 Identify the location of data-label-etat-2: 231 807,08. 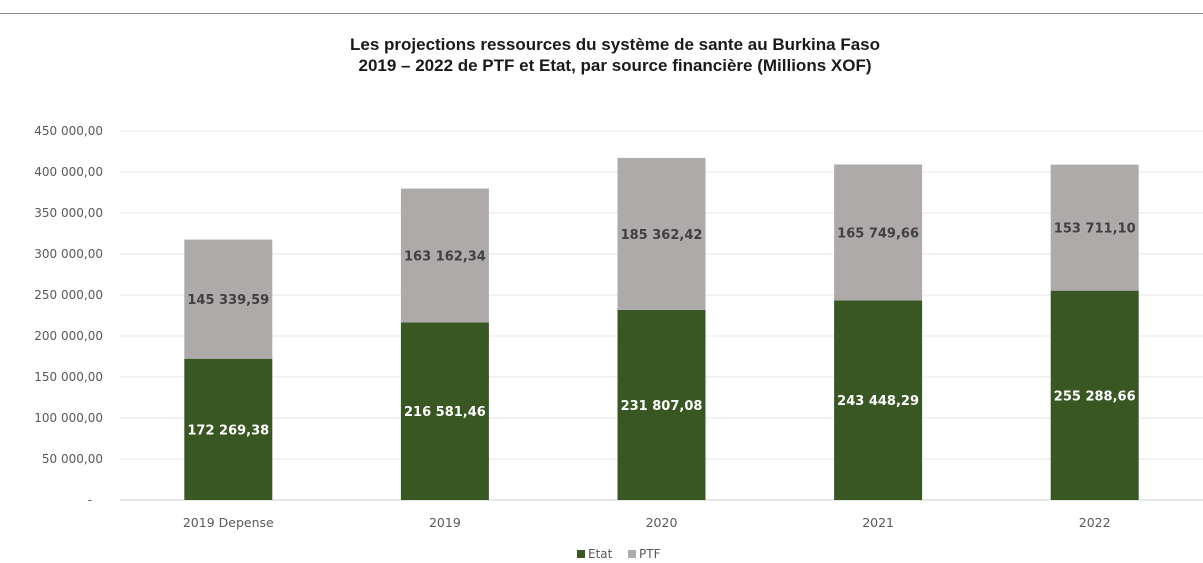
(662, 406).